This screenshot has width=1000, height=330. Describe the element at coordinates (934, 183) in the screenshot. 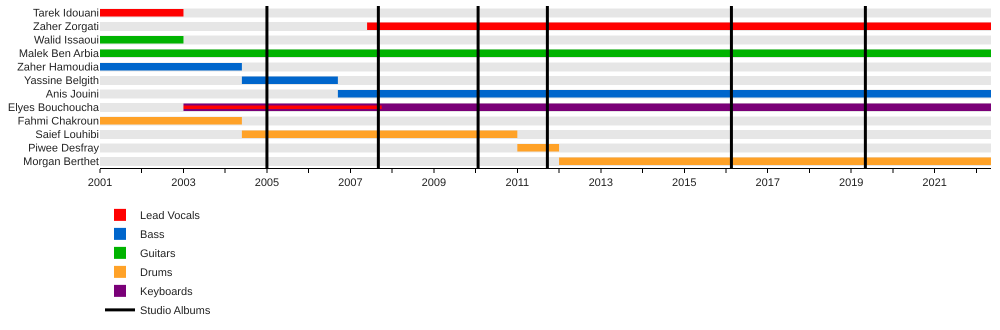

I see `x-tick-label: 2021` at that location.